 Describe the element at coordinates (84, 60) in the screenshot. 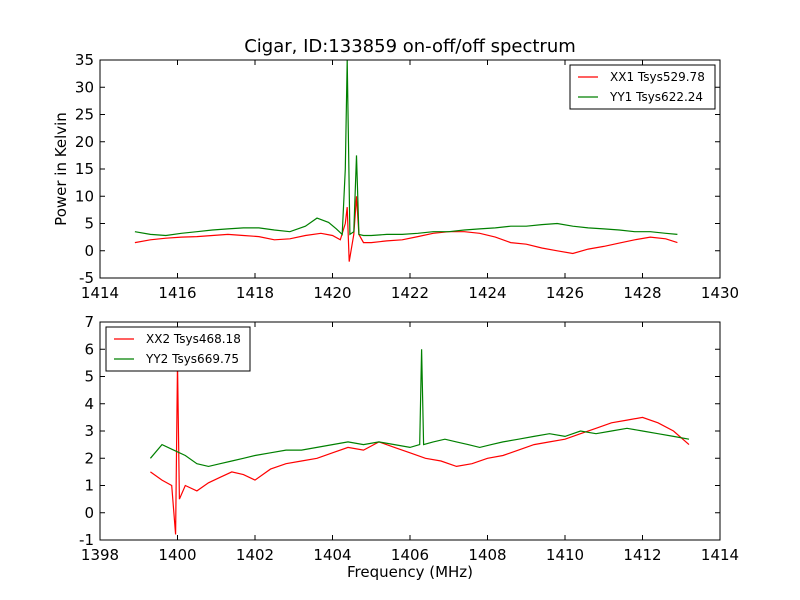

I see `y-tick-label: 35` at that location.